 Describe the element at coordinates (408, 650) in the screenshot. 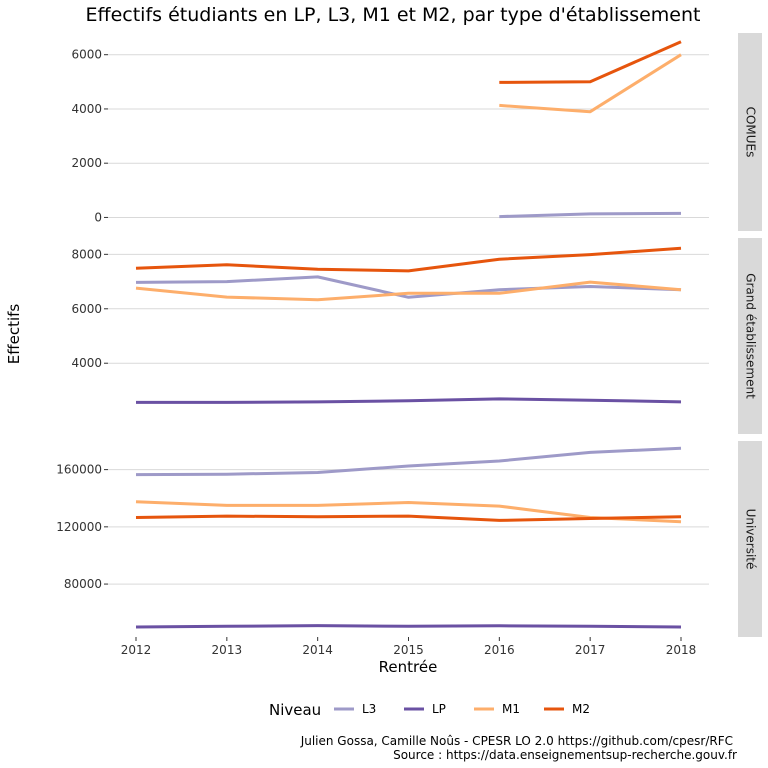

I see `x-tick-label: 2015` at that location.